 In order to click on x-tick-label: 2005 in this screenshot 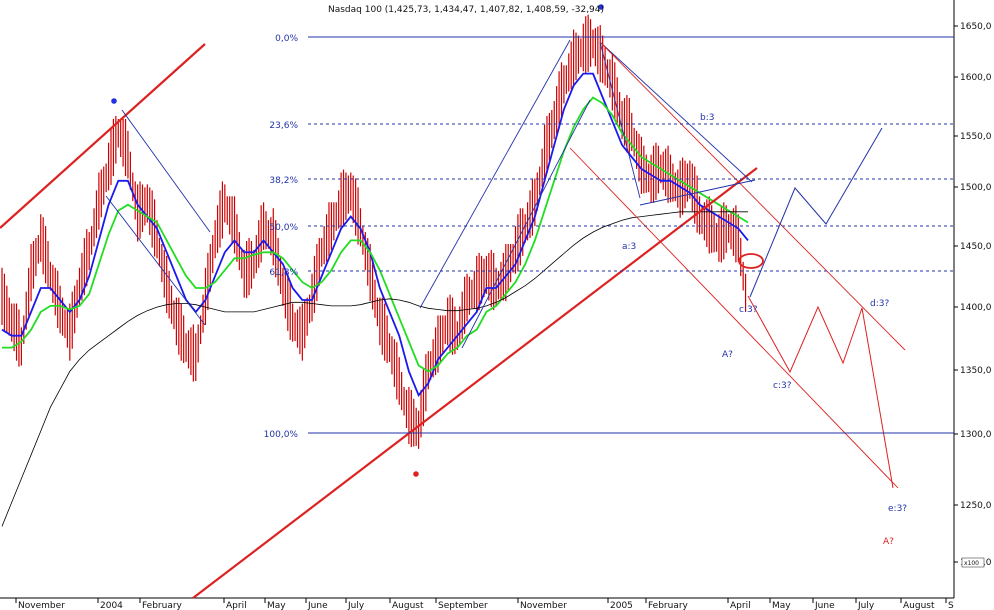, I will do `click(621, 605)`.